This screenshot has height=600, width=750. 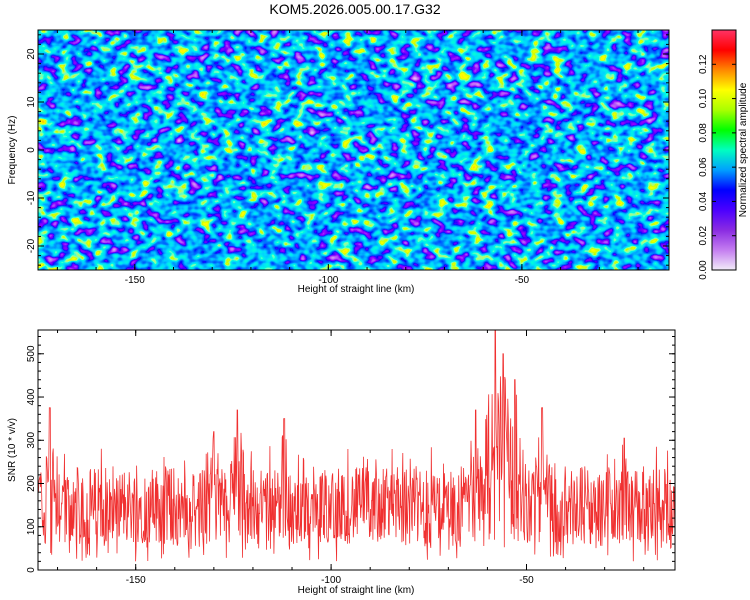 What do you see at coordinates (136, 580) in the screenshot?
I see `snr-x-tick-label: -150` at bounding box center [136, 580].